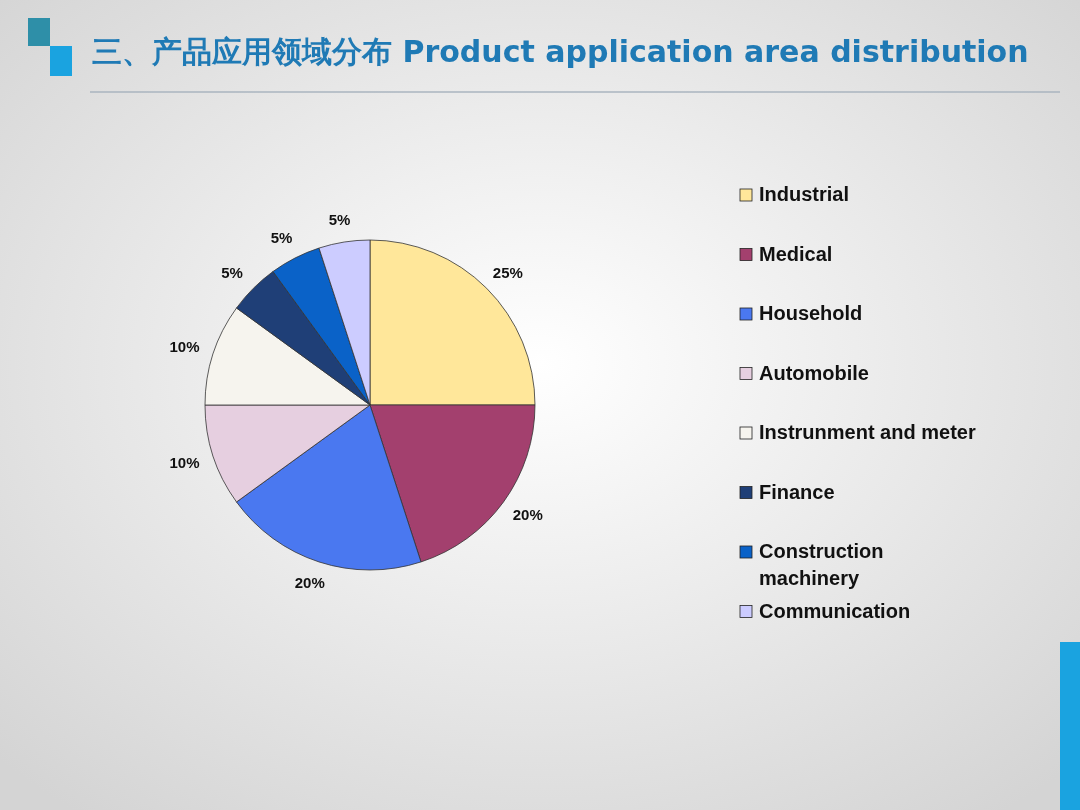  Describe the element at coordinates (811, 313) in the screenshot. I see `legend-label: Household` at that location.